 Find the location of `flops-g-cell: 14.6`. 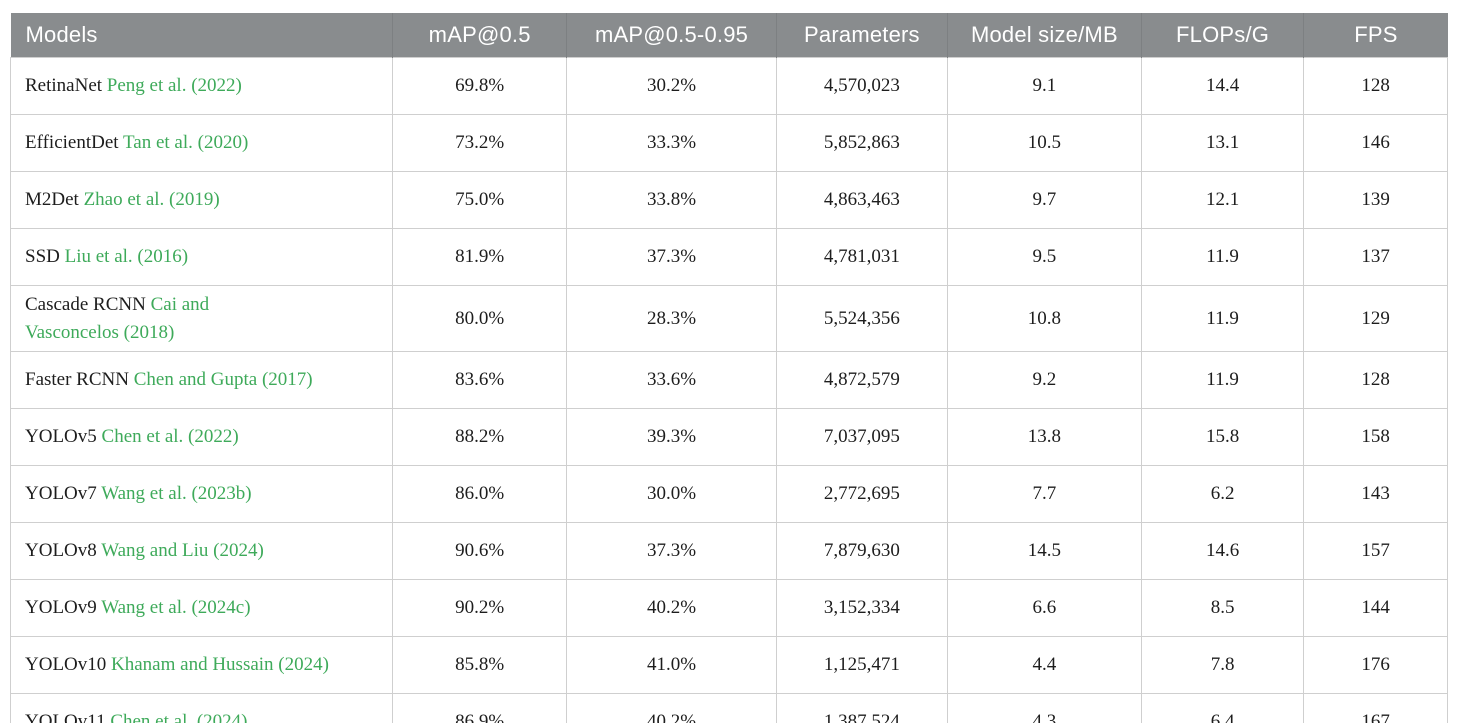

flops-g-cell: 14.6 is located at coordinates (1222, 551).